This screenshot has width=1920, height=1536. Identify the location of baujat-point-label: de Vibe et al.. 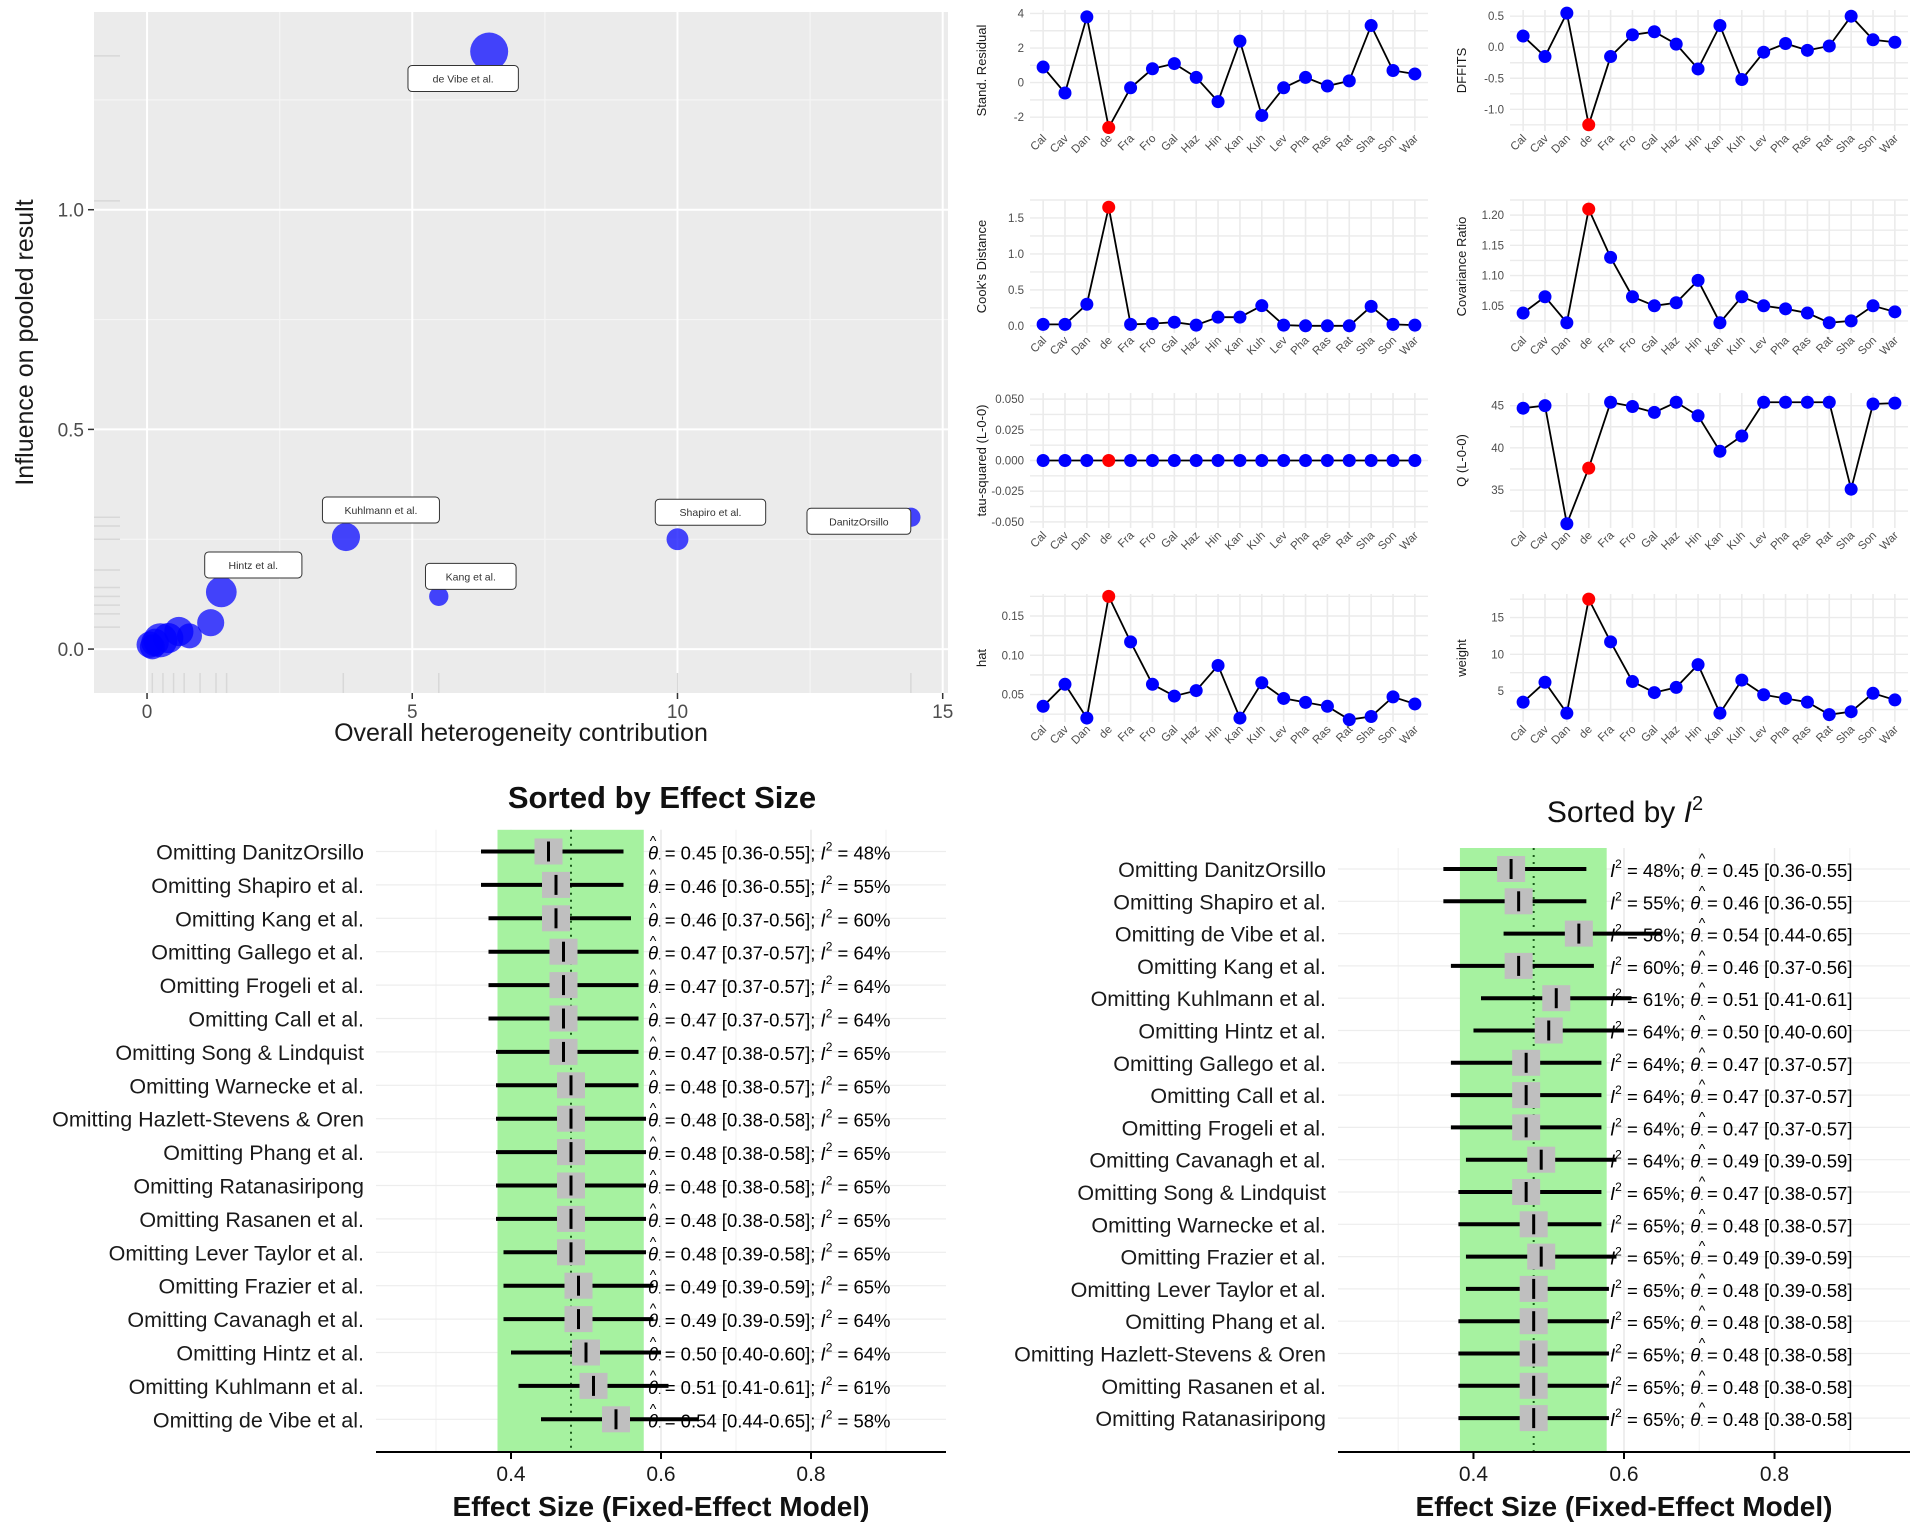
(463, 80).